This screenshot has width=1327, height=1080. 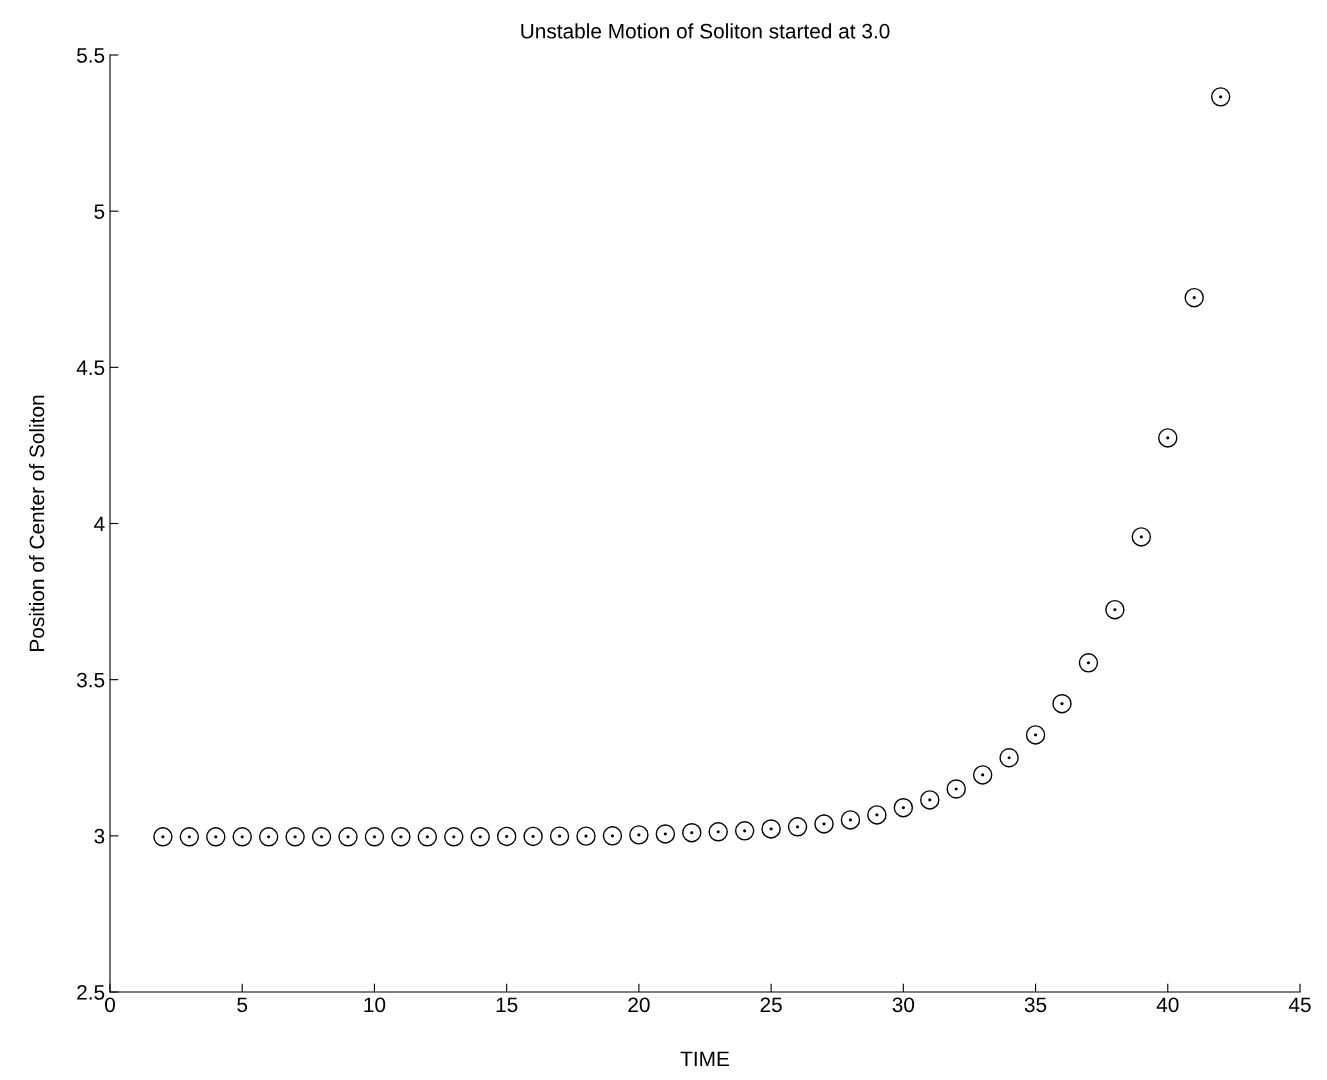 What do you see at coordinates (705, 31) in the screenshot?
I see `chart-title: Unstable Motion of Soliton started at 3.0` at bounding box center [705, 31].